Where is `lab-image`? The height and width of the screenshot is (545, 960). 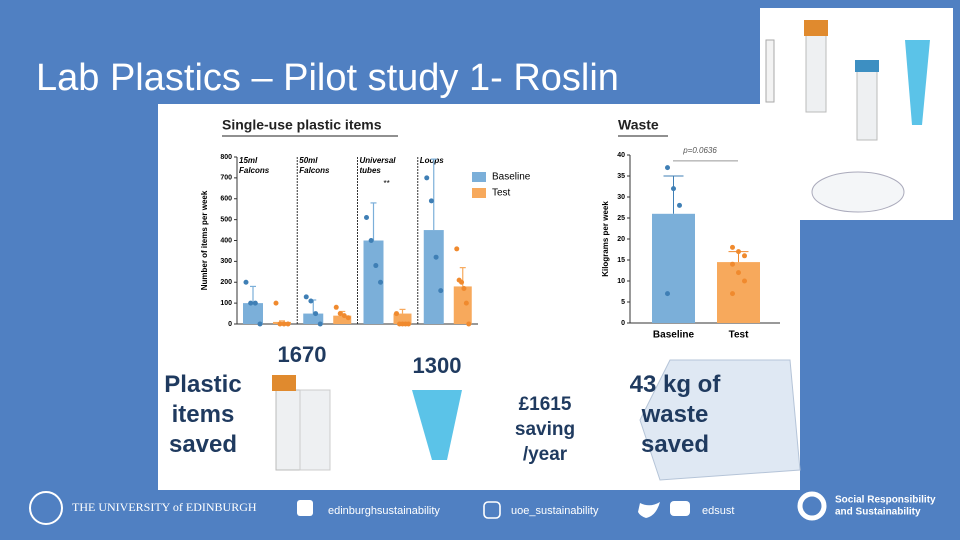 lab-image is located at coordinates (847, 116).